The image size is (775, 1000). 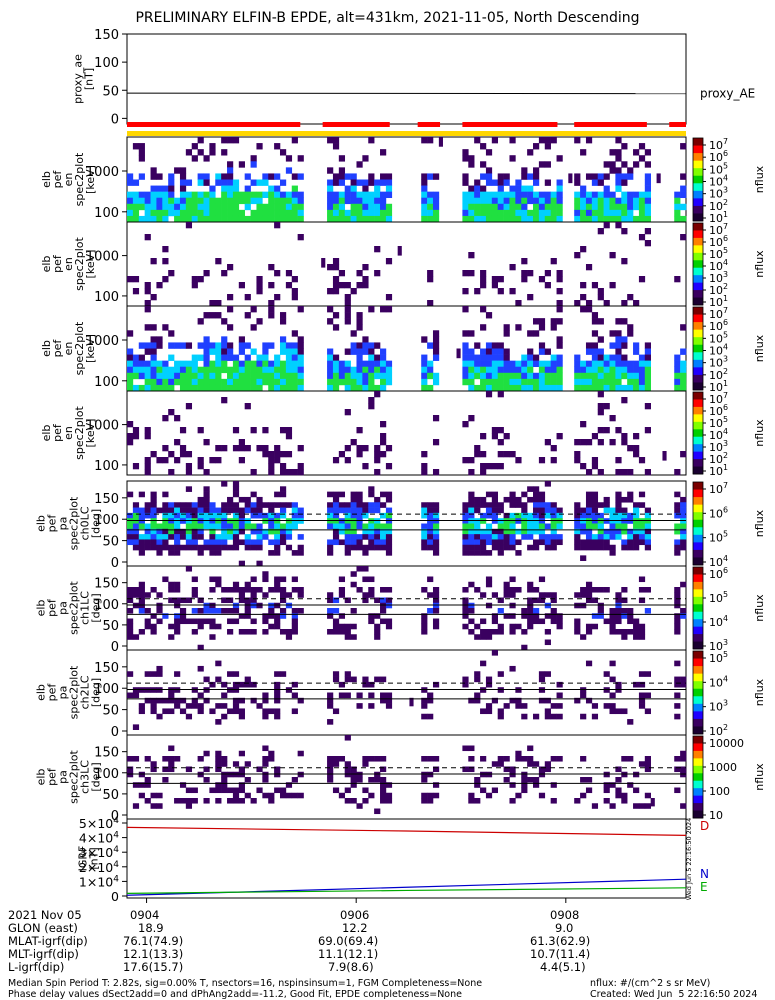 I want to click on pef-en-spec-c-ylabel: [keV], so click(x=90, y=348).